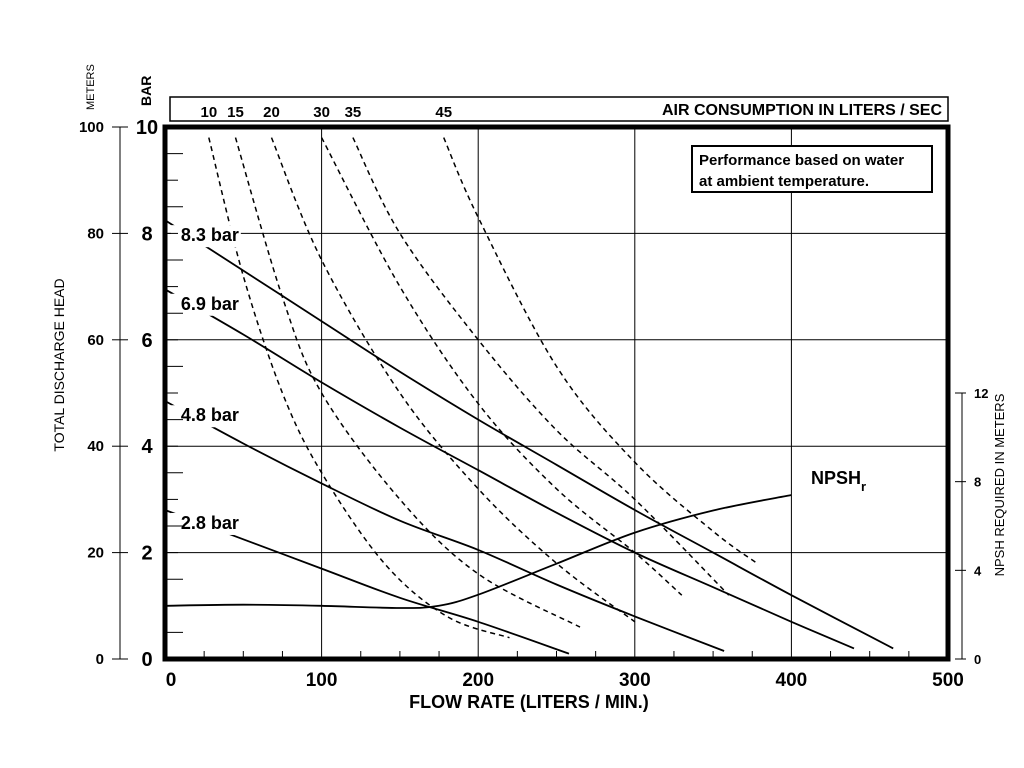  I want to click on note-line-2: at ambient temperature., so click(784, 181).